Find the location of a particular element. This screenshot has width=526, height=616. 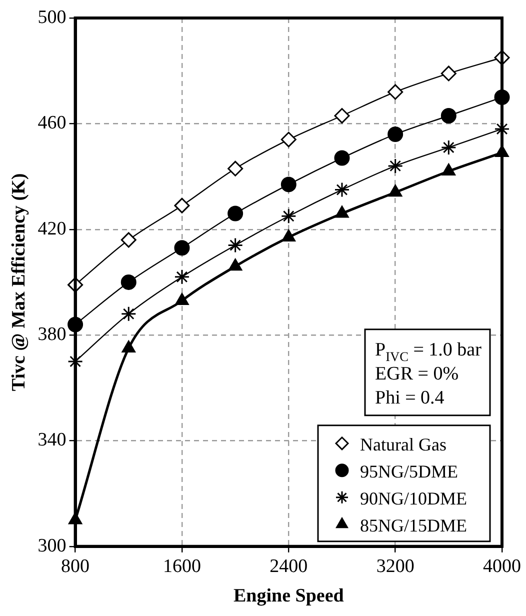

y-tick-label: 380 is located at coordinates (52, 335).